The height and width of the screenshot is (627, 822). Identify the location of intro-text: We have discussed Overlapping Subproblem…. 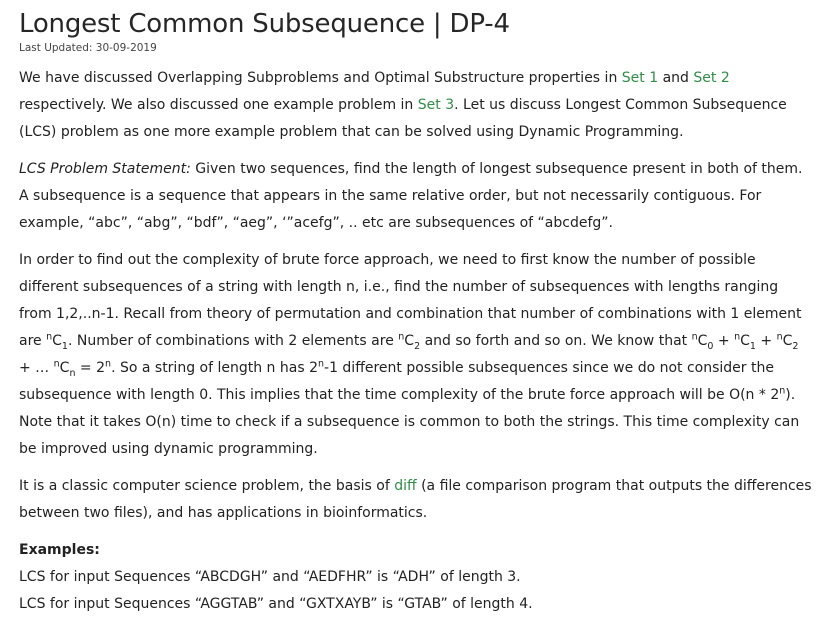
(320, 78).